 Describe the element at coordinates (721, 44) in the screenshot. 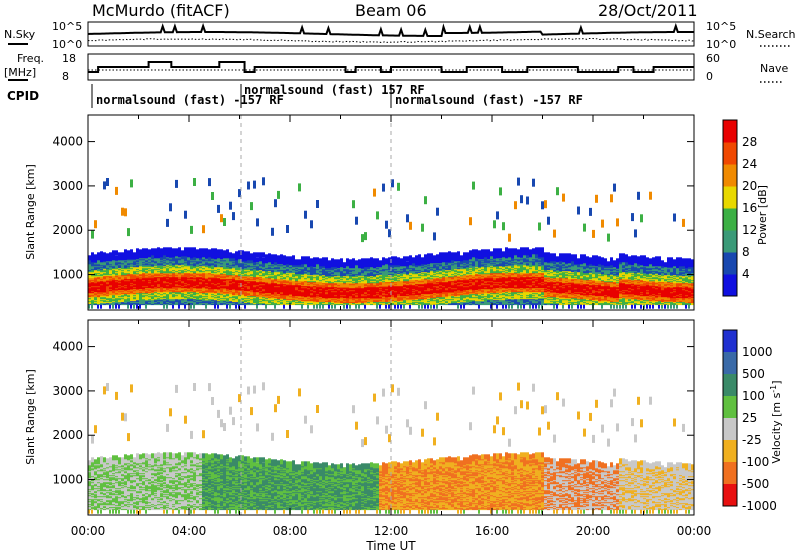

I see `nsearch-tick-bottom: 10^0` at that location.